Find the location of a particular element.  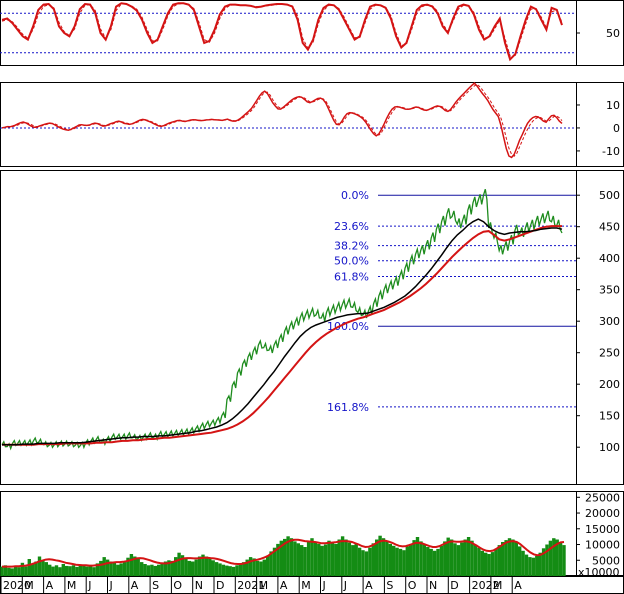

x-axis-frame is located at coordinates (312, 585).